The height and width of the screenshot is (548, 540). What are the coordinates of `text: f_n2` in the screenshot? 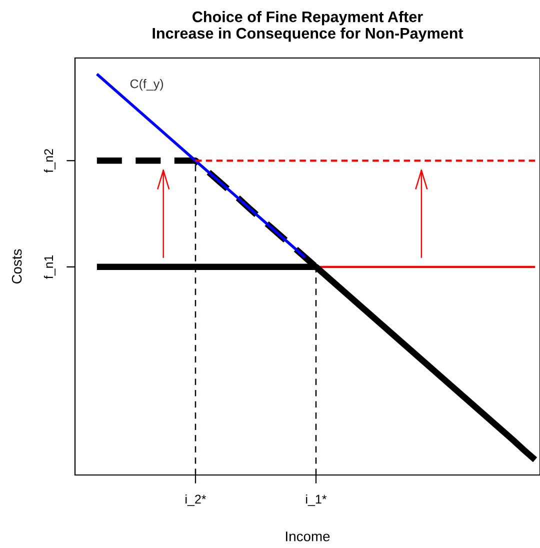 It's located at (50, 161).